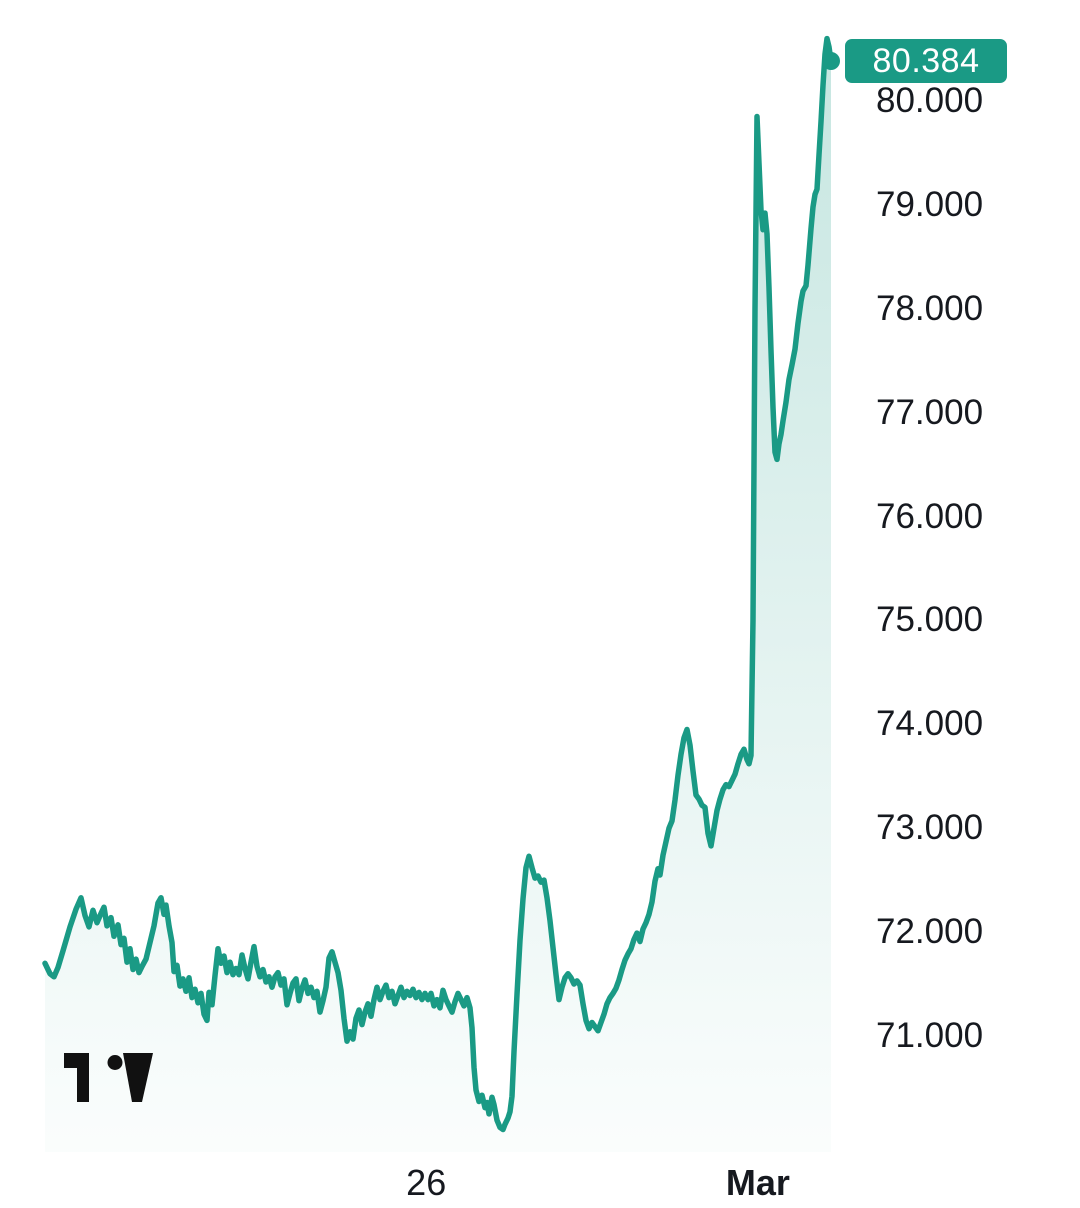 This screenshot has height=1208, width=1080. I want to click on x-axis-label: Mar, so click(757, 1182).